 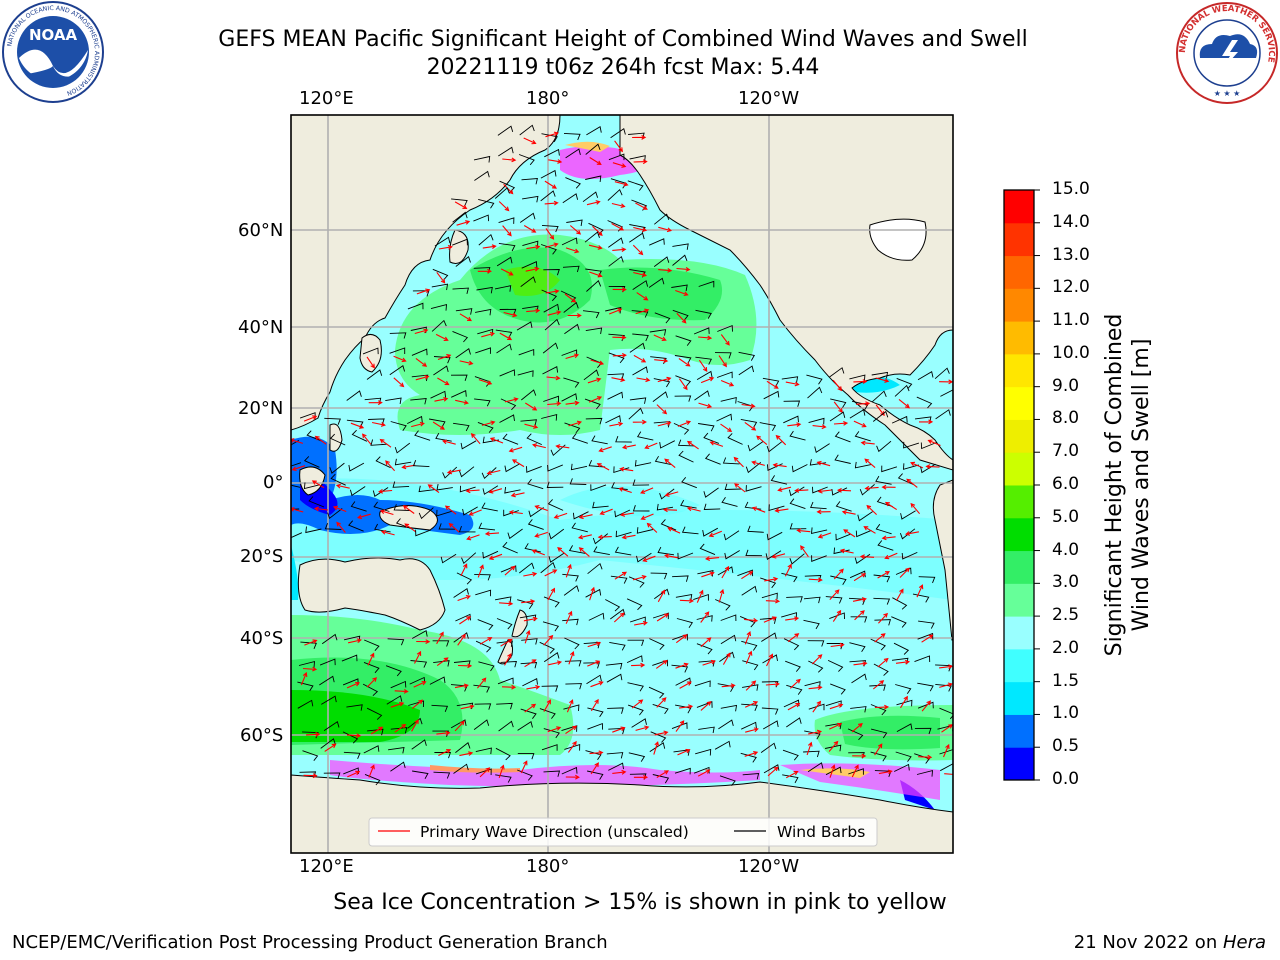 What do you see at coordinates (548, 866) in the screenshot?
I see `lon-label-bottom-180: 180°` at bounding box center [548, 866].